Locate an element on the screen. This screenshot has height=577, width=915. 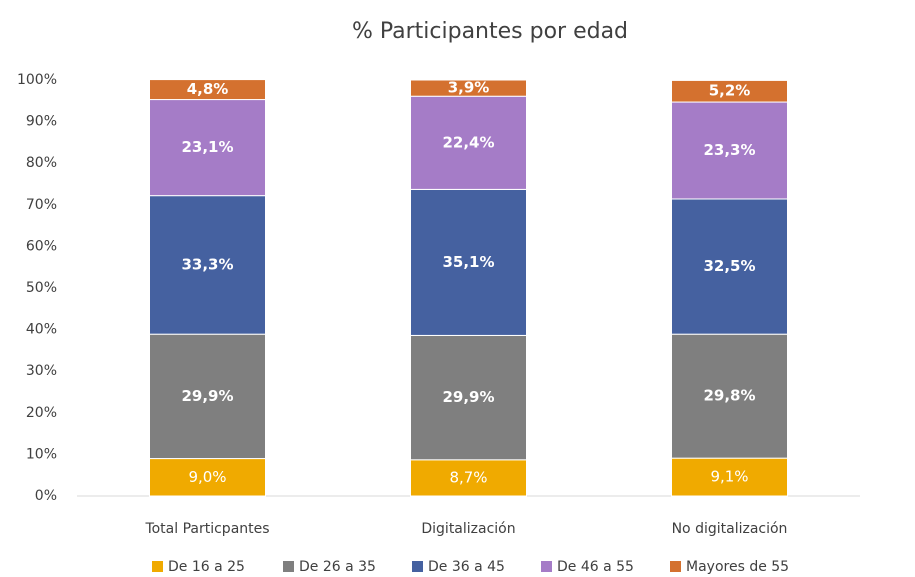
y-tick-label: 20% is located at coordinates (41, 413).